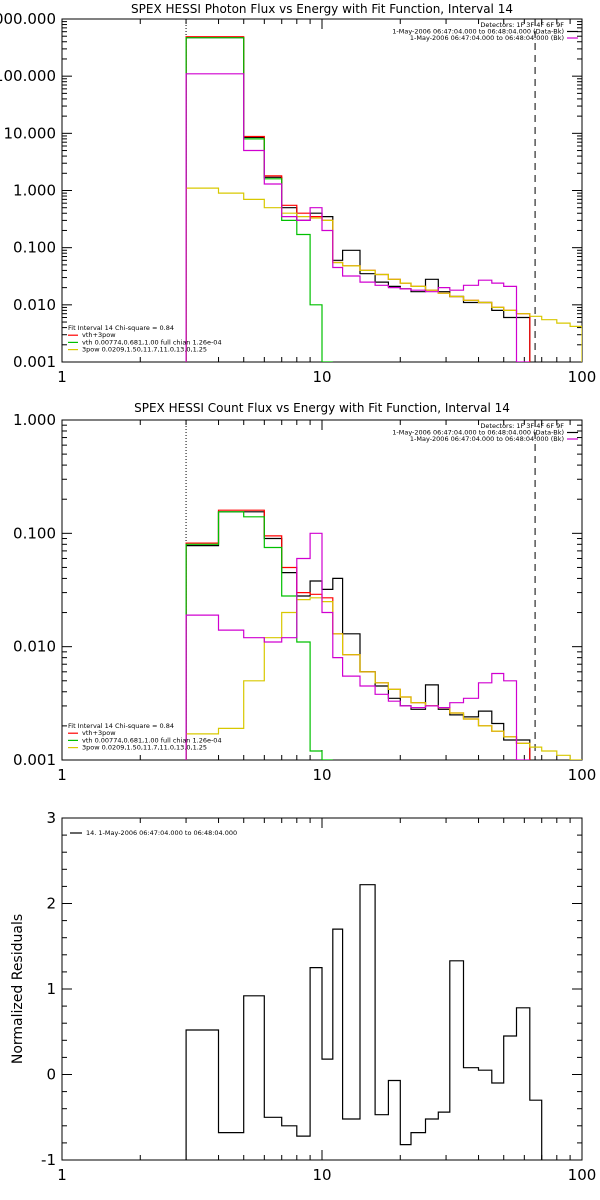  Describe the element at coordinates (18, 989) in the screenshot. I see `y-axis-label: Normalized Residuals` at that location.